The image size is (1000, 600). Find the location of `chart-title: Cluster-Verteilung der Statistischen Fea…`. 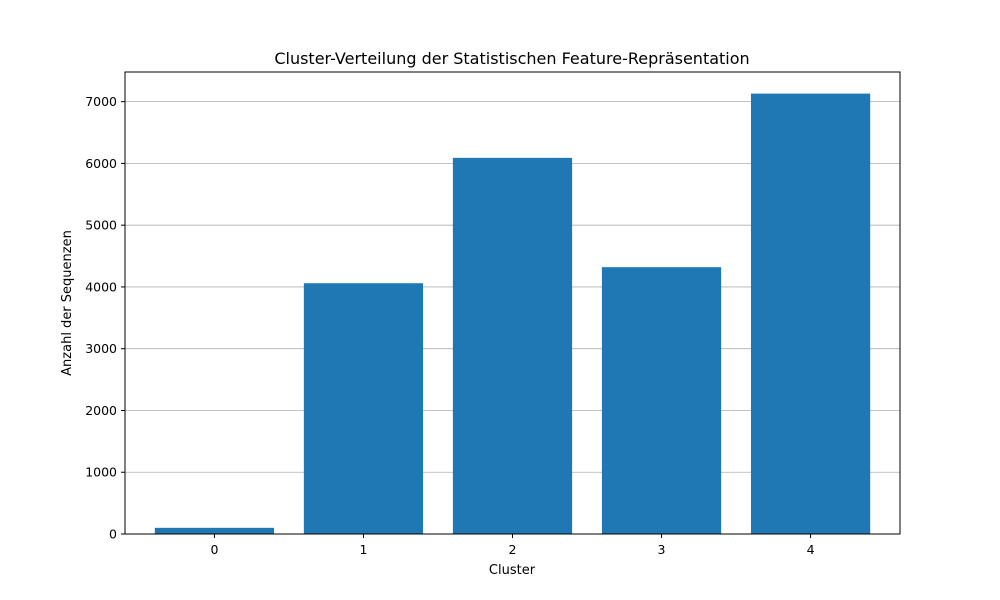

chart-title: Cluster-Verteilung der Statistischen Fea… is located at coordinates (511, 58).